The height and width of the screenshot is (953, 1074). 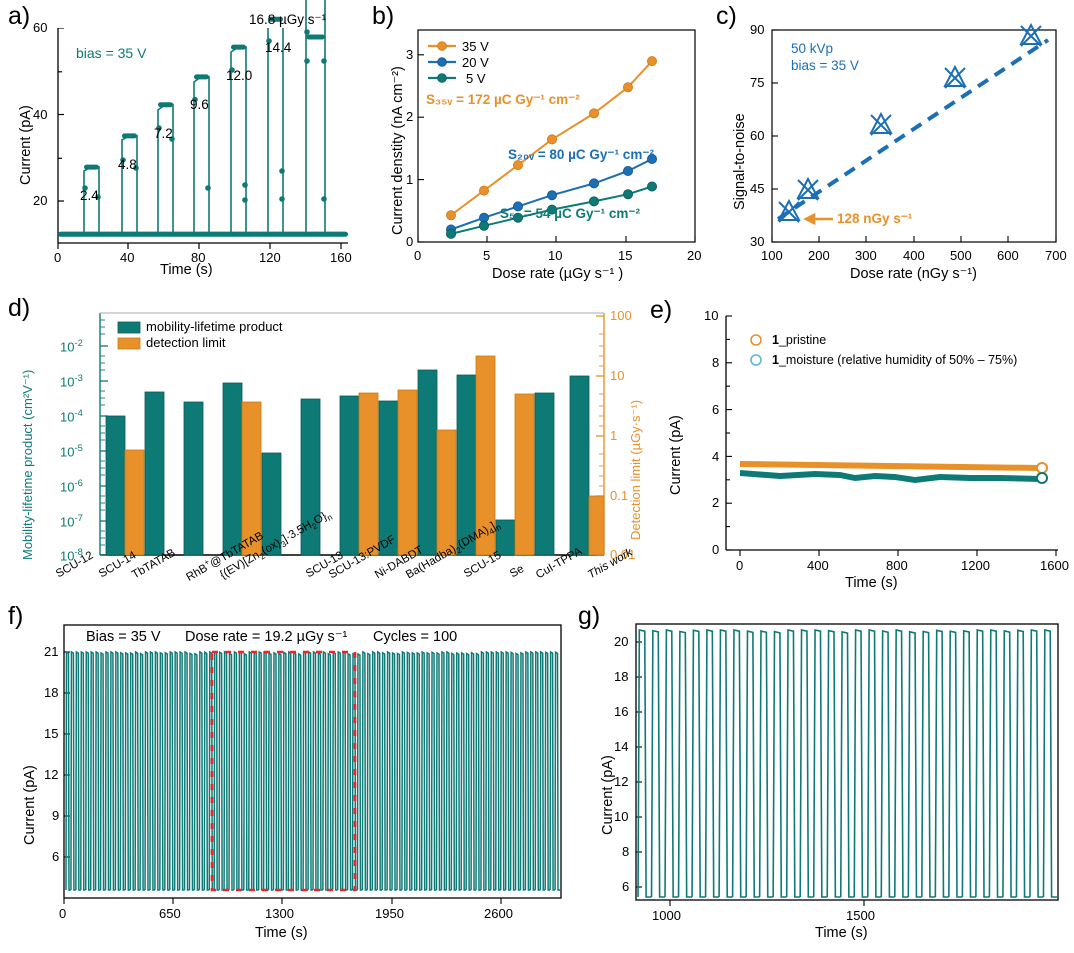 What do you see at coordinates (626, 886) in the screenshot?
I see `panel-g-ytick-6: 6` at bounding box center [626, 886].